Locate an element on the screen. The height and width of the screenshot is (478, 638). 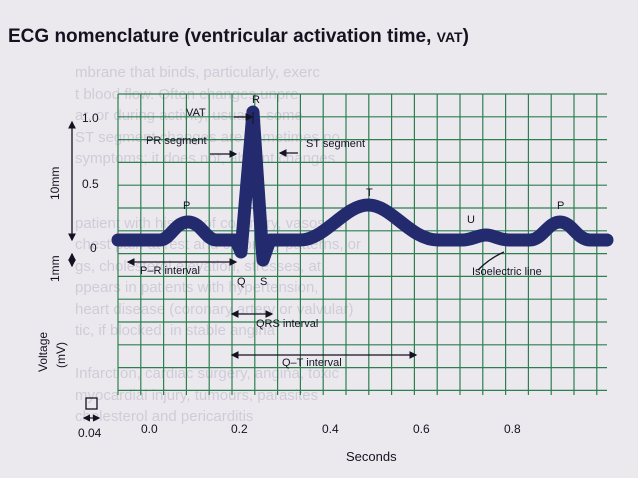
pr-interval-label: P–R interval is located at coordinates (170, 271).